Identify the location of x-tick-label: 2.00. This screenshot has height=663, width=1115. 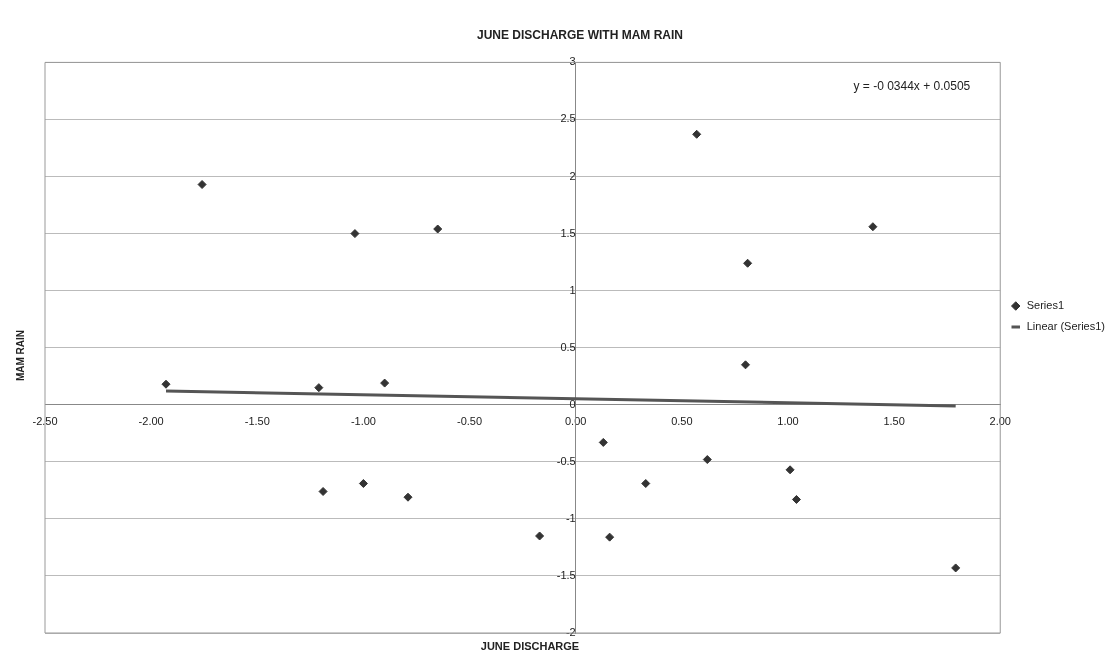
(1000, 421).